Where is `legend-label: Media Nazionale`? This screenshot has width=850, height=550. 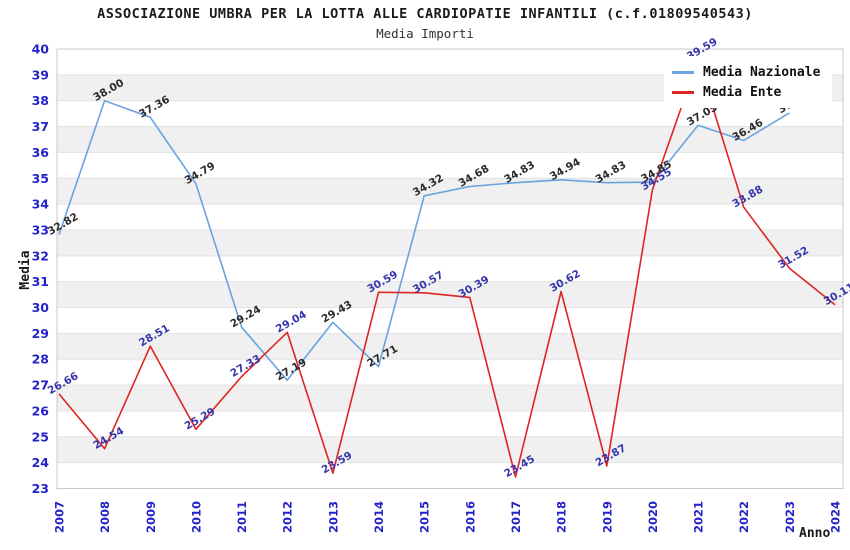
legend-label: Media Nazionale is located at coordinates (762, 72).